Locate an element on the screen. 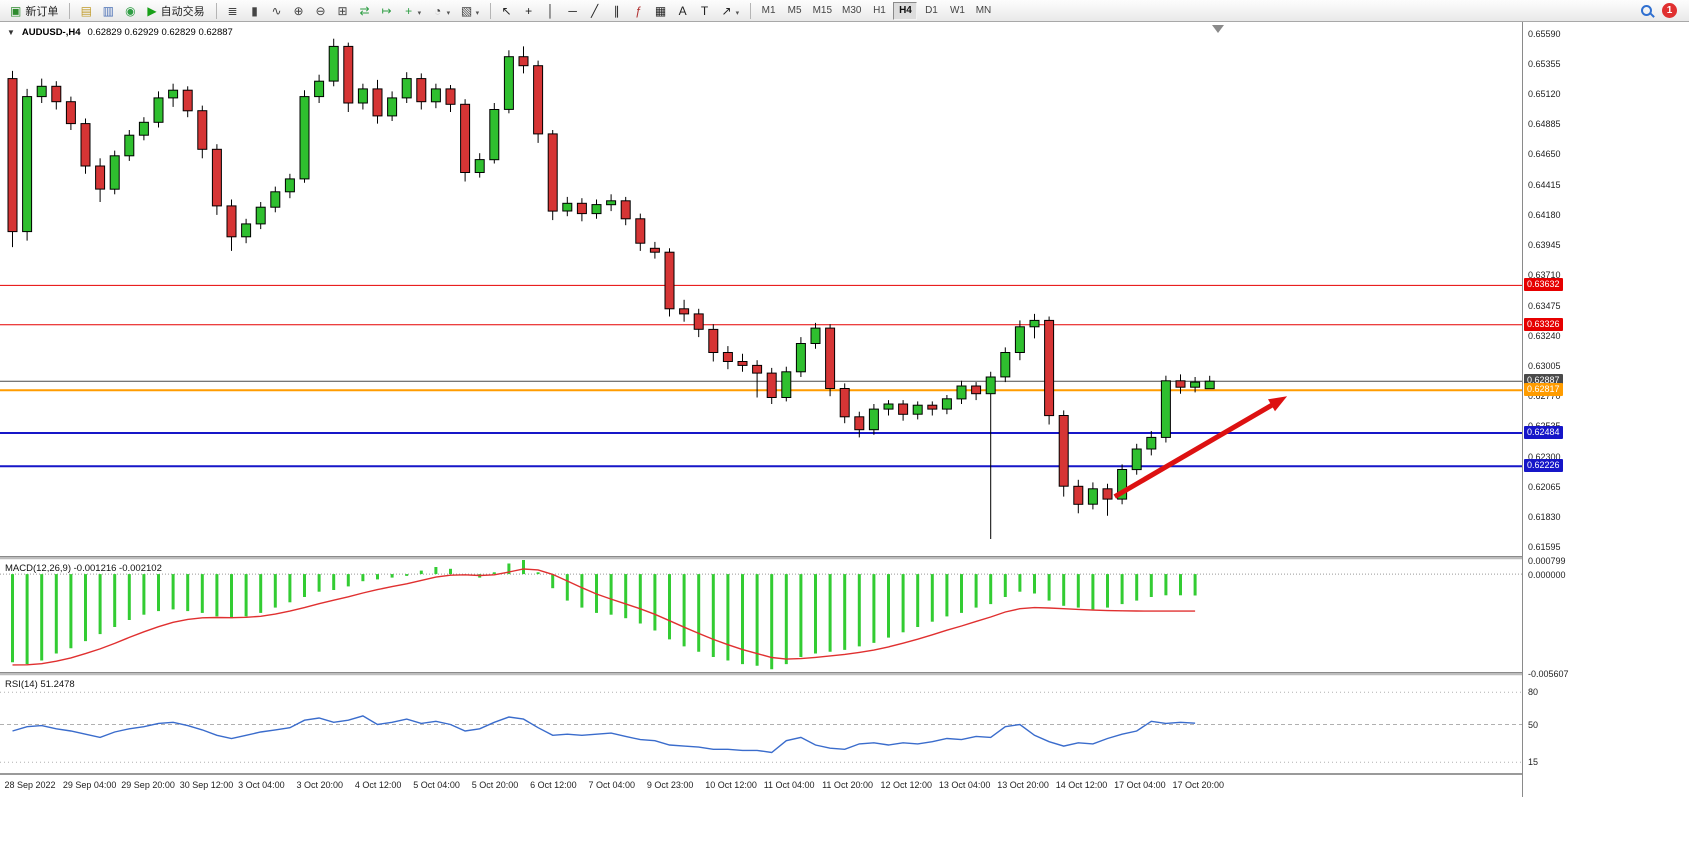 The image size is (1689, 859). macd-tick-label: 0.000799 is located at coordinates (1547, 561).